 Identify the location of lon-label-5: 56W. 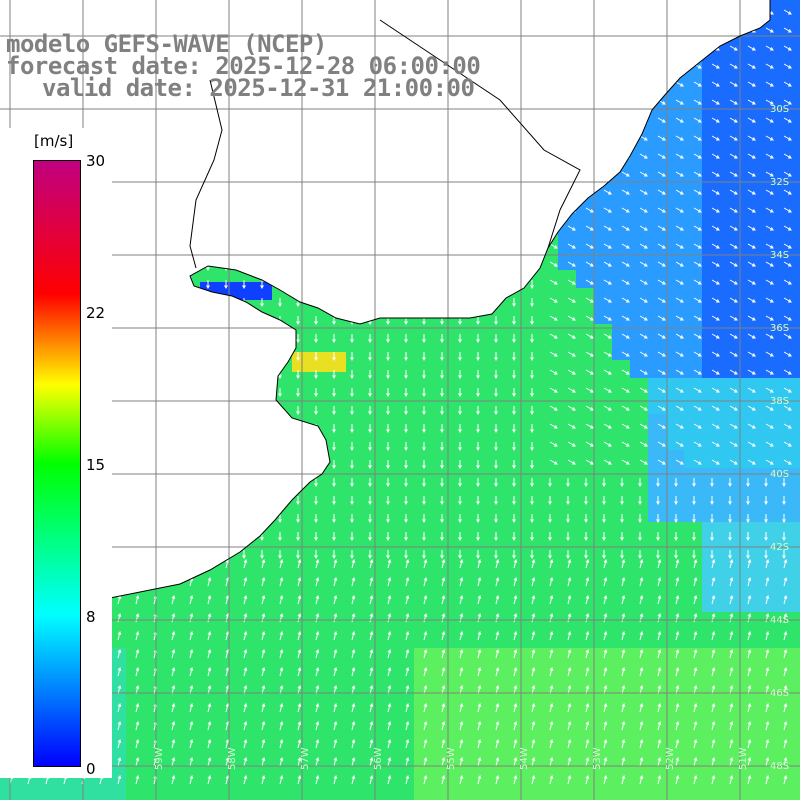
(378, 758).